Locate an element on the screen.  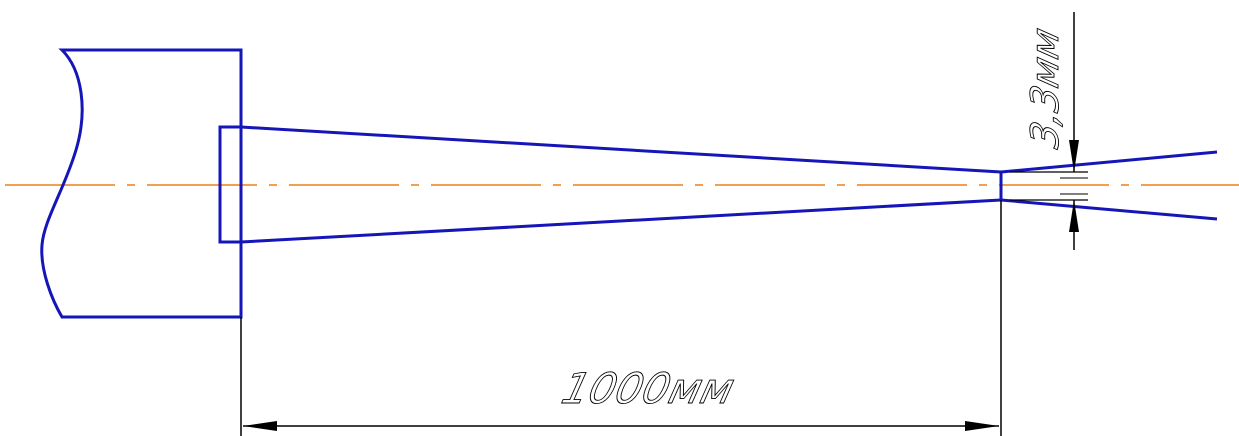
beam-diverging-upper is located at coordinates (1109, 162).